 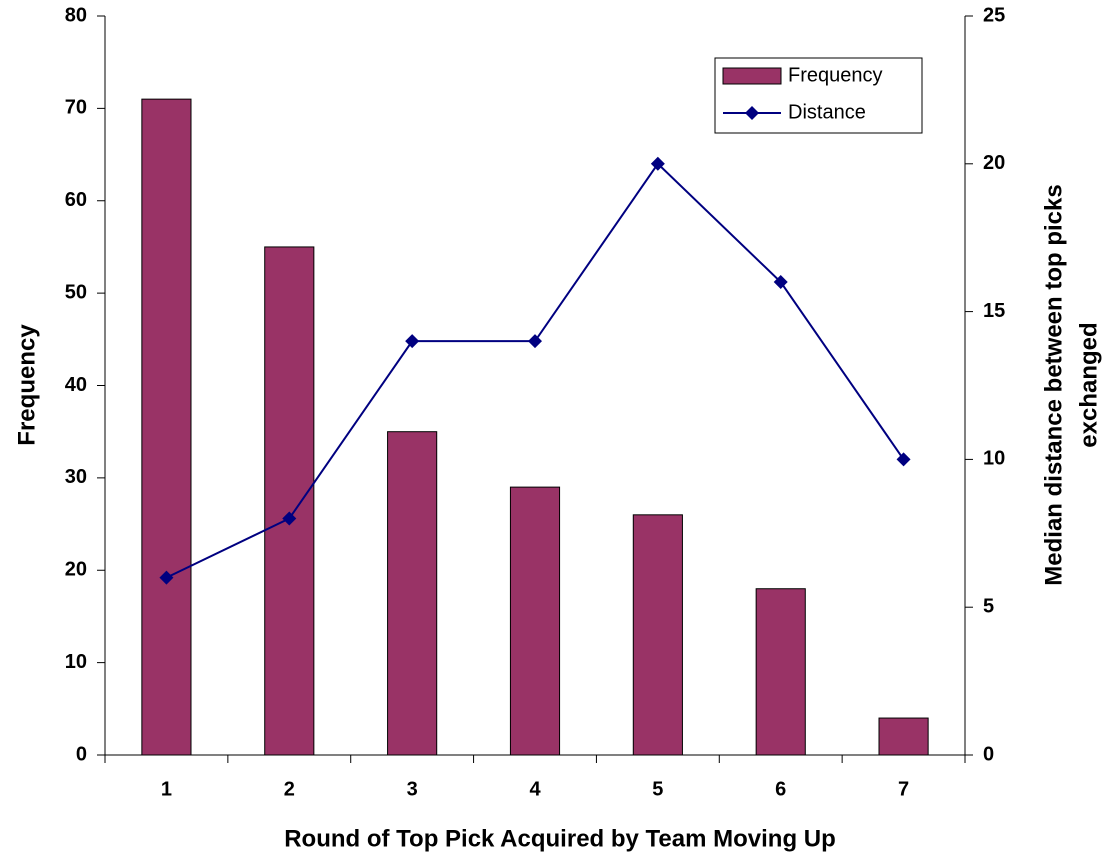 I want to click on y2-tick-label: 20, so click(x=994, y=163).